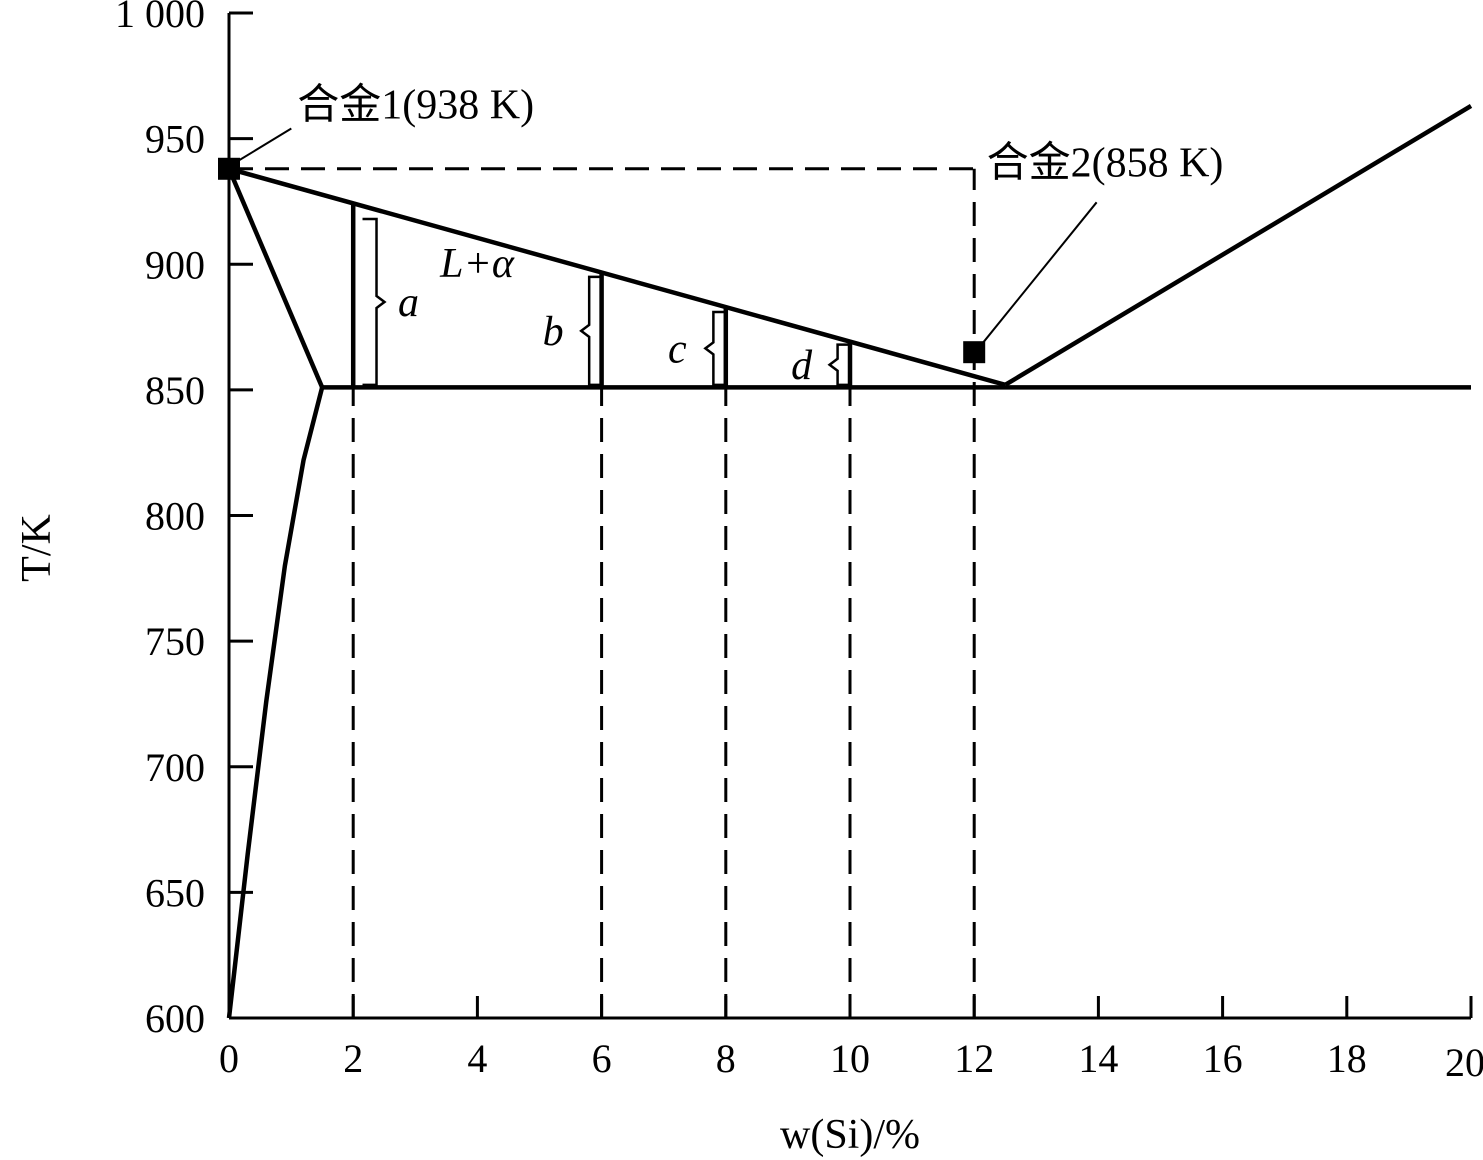  What do you see at coordinates (839, 365) in the screenshot?
I see `bracket-d` at bounding box center [839, 365].